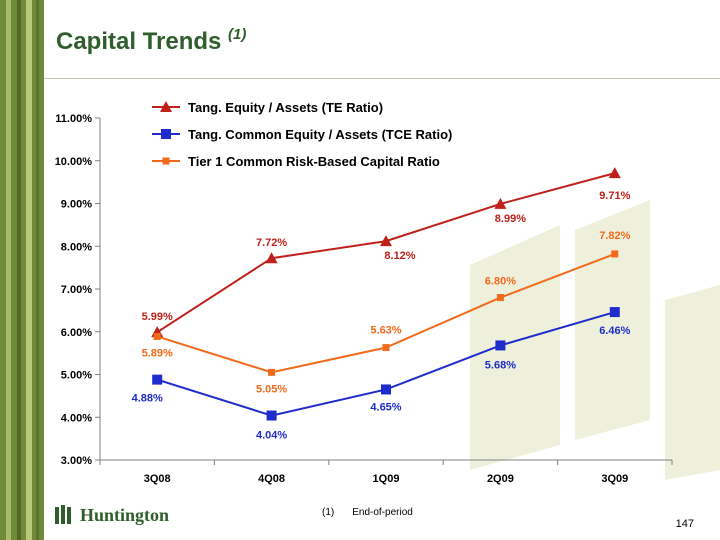 The height and width of the screenshot is (540, 720). What do you see at coordinates (328, 512) in the screenshot?
I see `footnote-marker: (1)` at bounding box center [328, 512].